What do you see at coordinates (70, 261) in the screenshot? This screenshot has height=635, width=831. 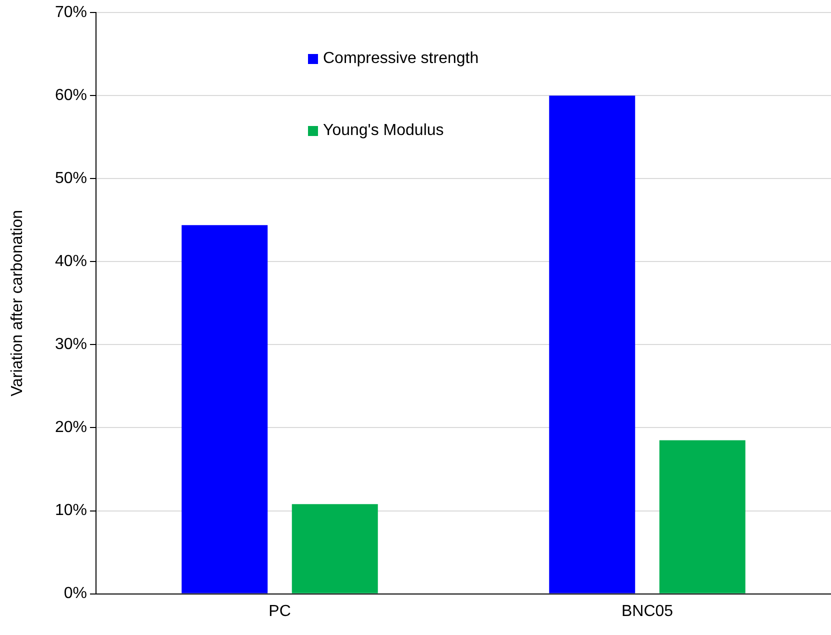 I see `y-tick-label: 40%` at bounding box center [70, 261].